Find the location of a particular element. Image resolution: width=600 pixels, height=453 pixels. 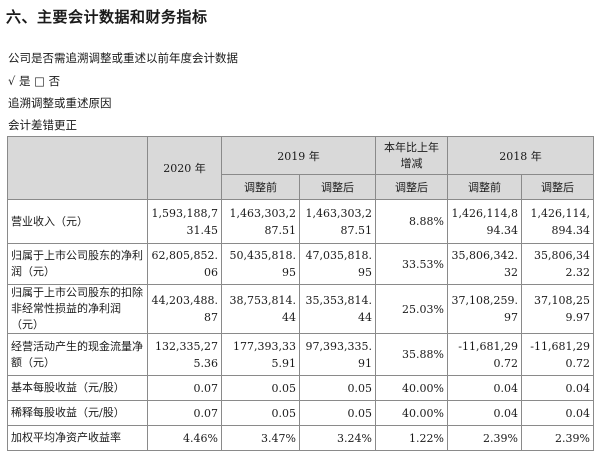

cell-change: 25.03% is located at coordinates (411, 309).